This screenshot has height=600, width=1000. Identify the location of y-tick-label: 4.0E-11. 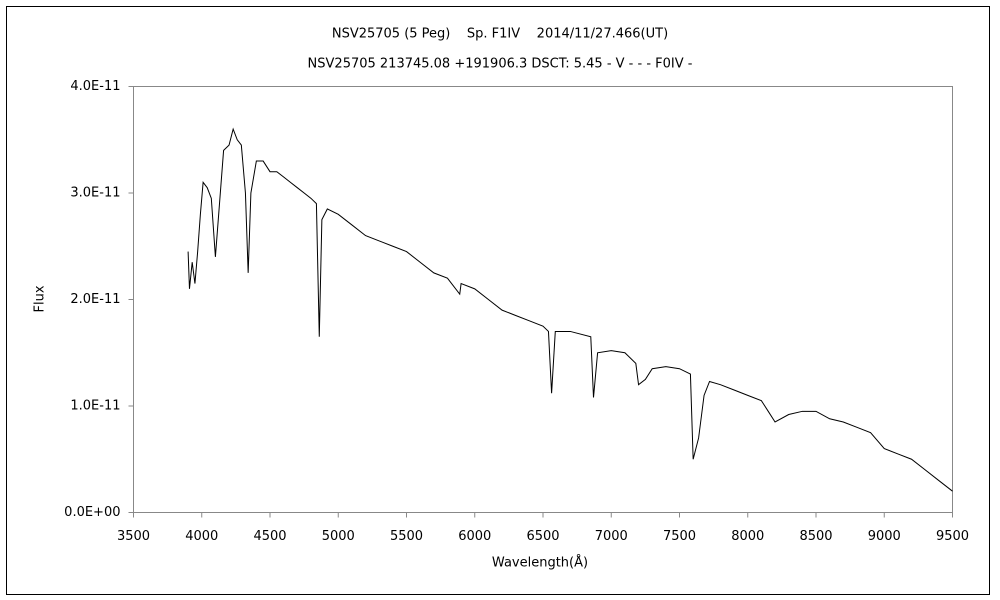
(95, 86).